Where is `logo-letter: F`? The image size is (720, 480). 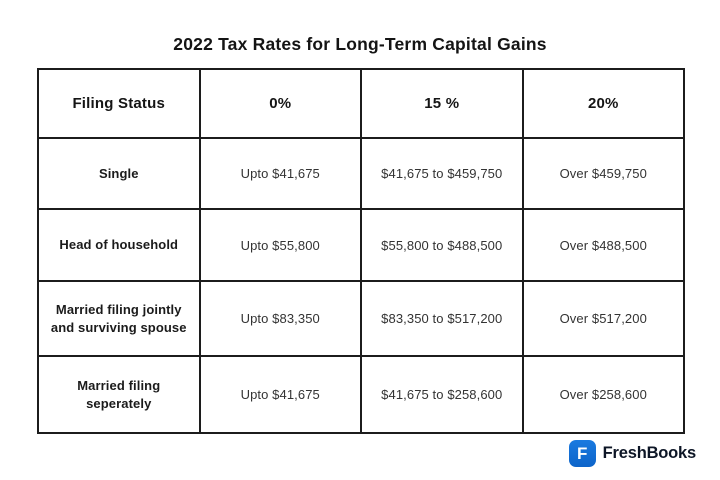
logo-letter: F is located at coordinates (582, 453).